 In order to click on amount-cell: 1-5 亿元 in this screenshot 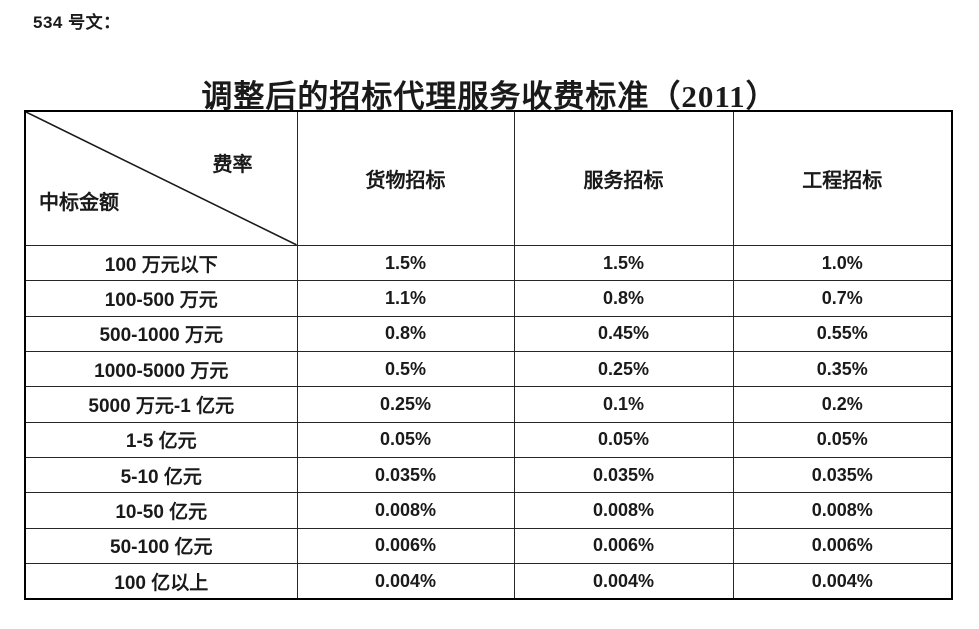, I will do `click(161, 440)`.